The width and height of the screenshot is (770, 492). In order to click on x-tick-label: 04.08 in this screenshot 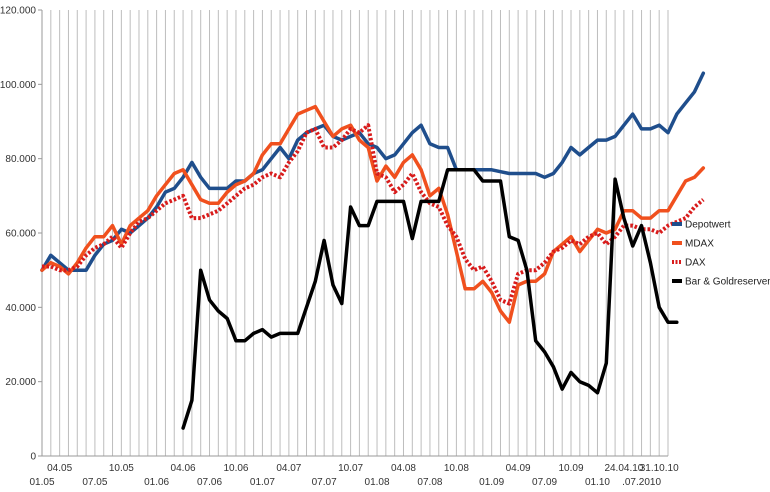, I will do `click(403, 468)`.